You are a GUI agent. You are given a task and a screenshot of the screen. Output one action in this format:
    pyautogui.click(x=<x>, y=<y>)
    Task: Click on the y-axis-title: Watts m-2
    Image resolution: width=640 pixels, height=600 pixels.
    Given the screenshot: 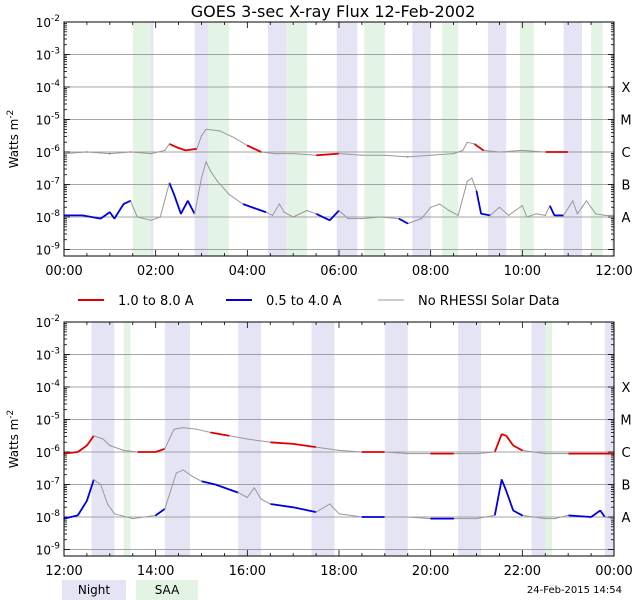 What is the action you would take?
    pyautogui.click(x=13, y=439)
    